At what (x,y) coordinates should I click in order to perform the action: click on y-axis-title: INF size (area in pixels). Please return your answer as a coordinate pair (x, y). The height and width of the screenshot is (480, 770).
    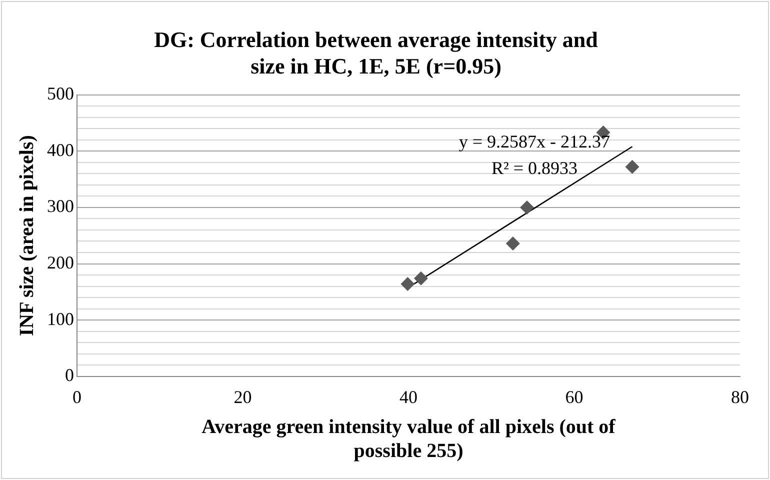
    Looking at the image, I should click on (27, 235).